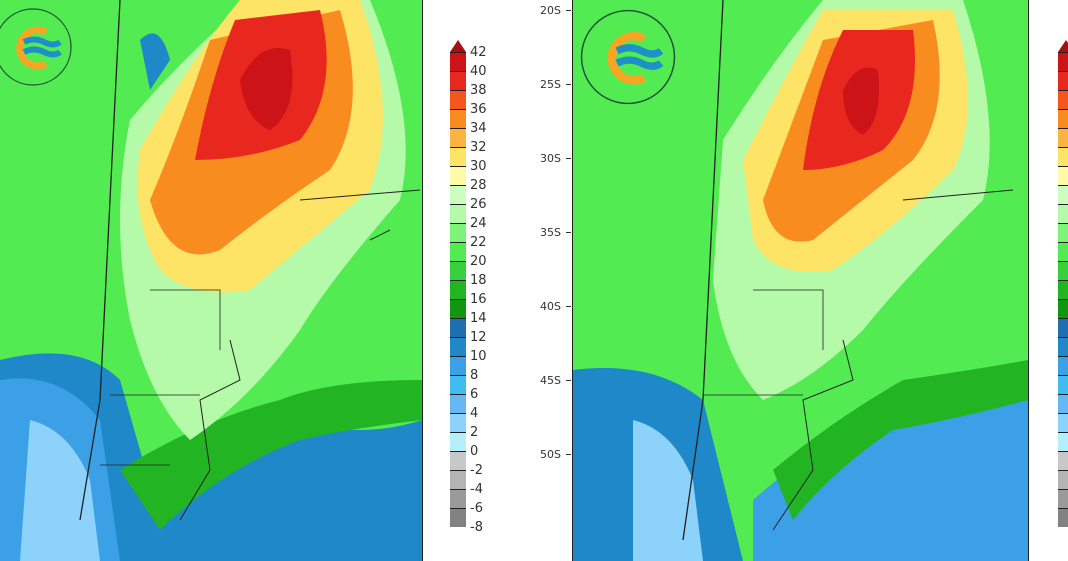 This screenshot has height=561, width=1068. I want to click on legend-label: -8, so click(476, 527).